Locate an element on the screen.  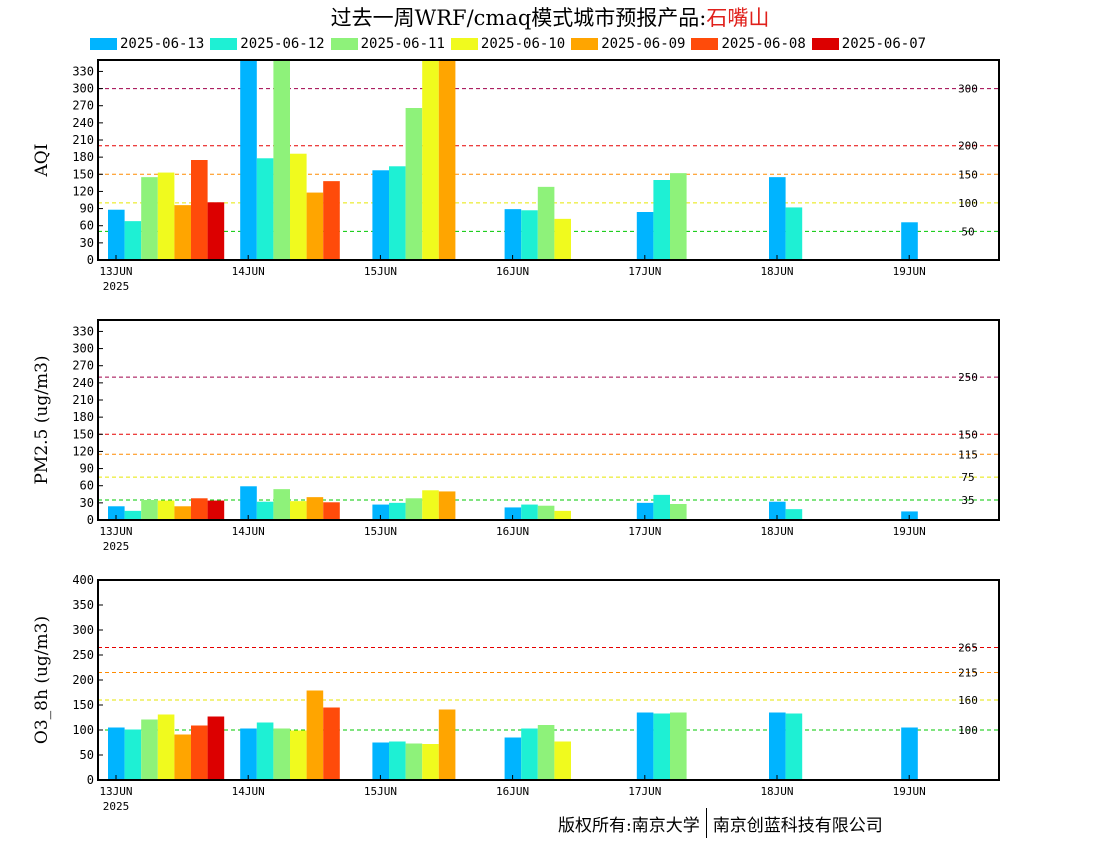
y-tick-label: 30 is located at coordinates (87, 243).